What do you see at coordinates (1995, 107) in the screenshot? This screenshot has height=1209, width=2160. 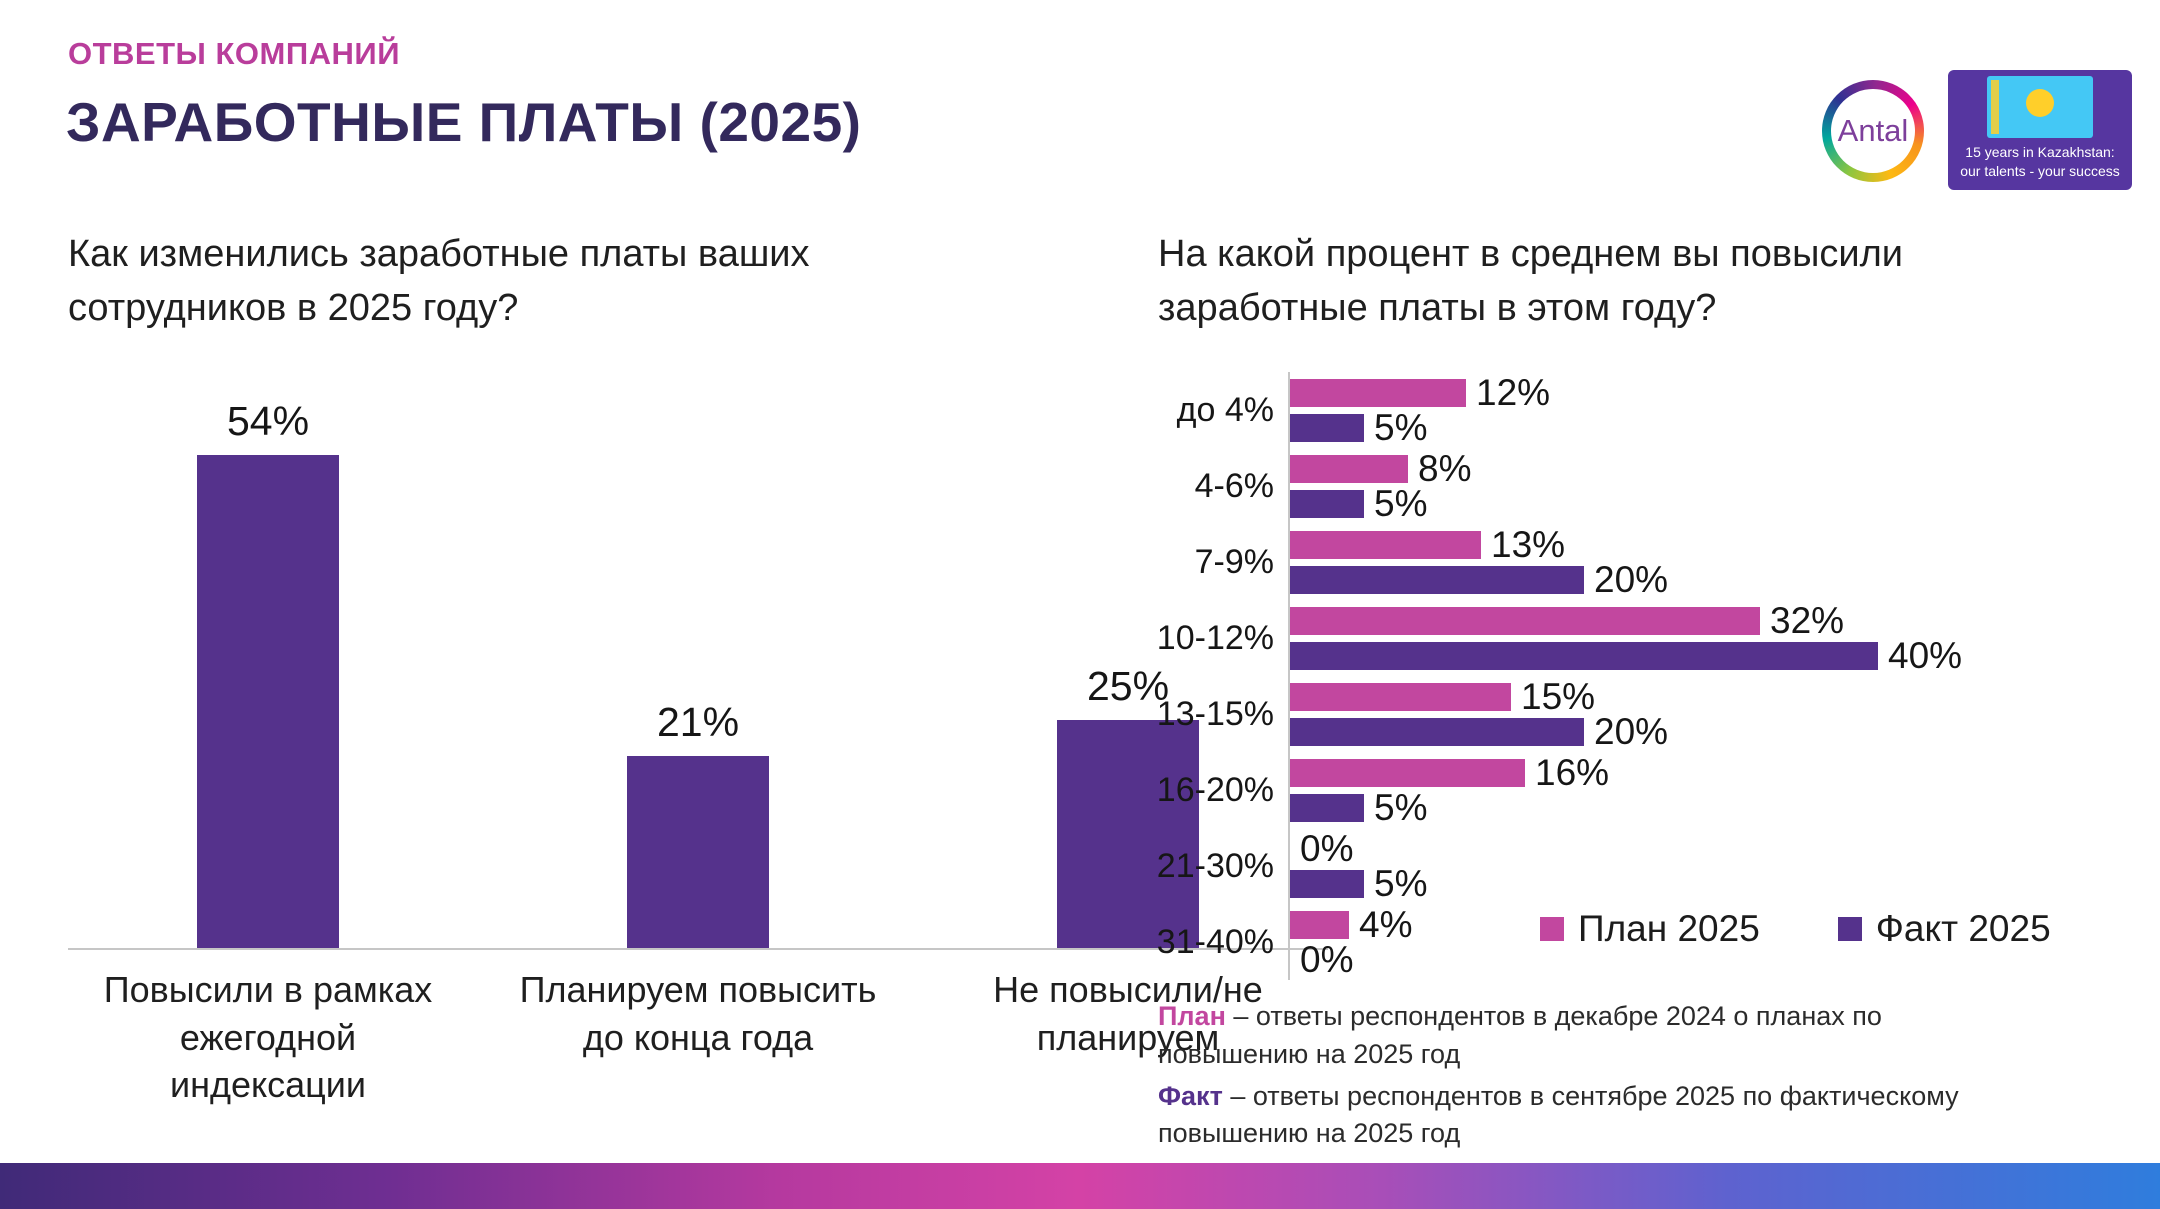 I see `flag-ornament` at bounding box center [1995, 107].